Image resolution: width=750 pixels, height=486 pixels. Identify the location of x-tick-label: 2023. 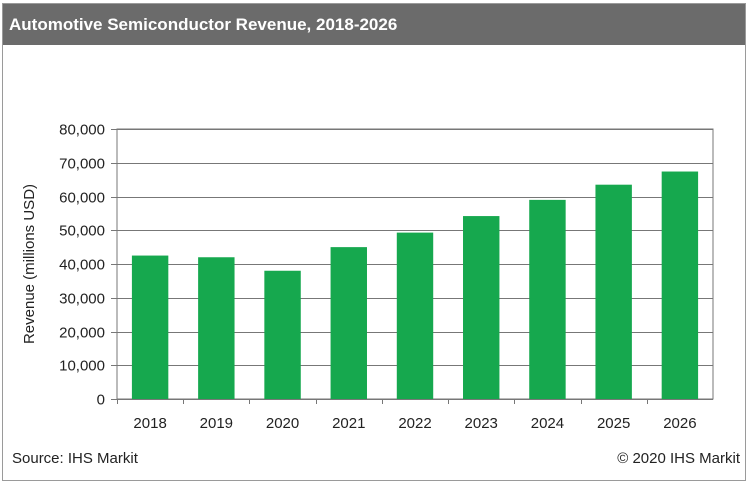
(481, 423).